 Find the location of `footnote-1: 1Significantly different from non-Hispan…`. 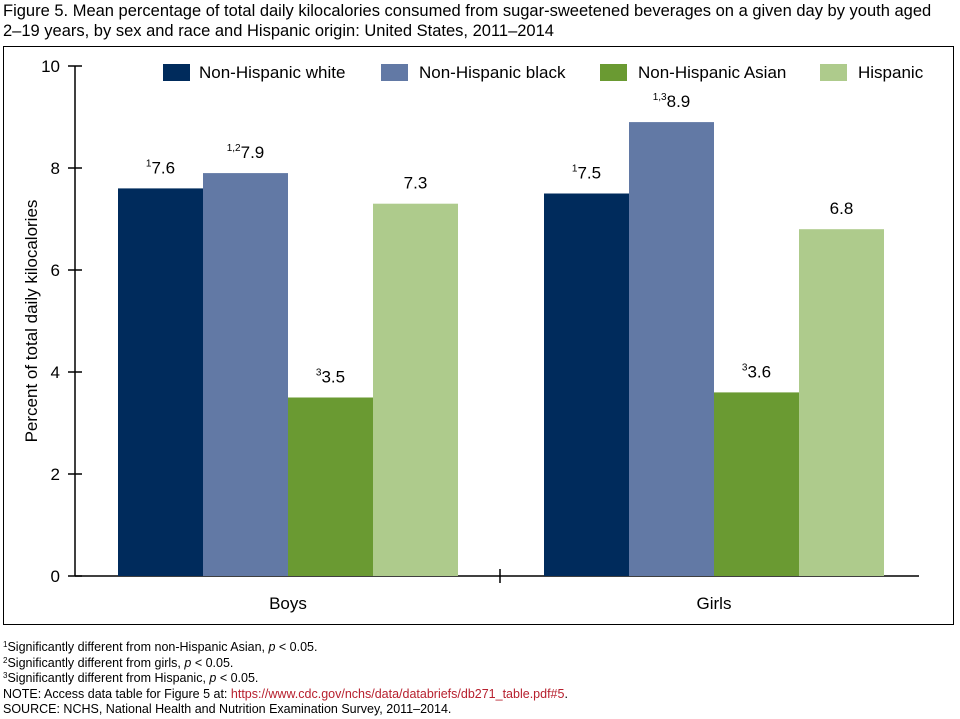

footnote-1: 1Significantly different from non-Hispan… is located at coordinates (160, 647).